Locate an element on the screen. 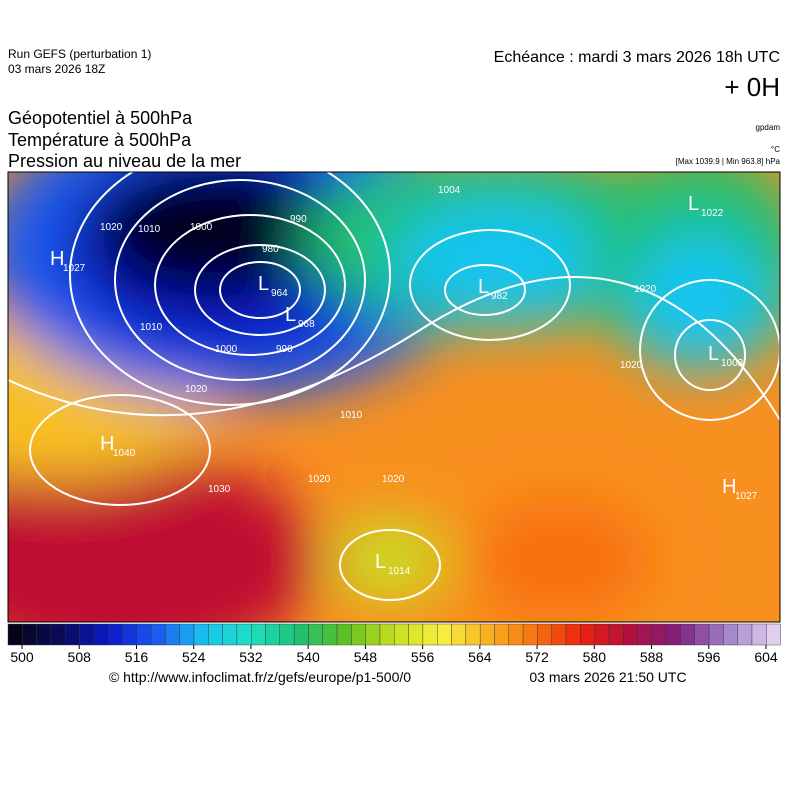 The image size is (788, 794). isobar-label: 1000 is located at coordinates (201, 227).